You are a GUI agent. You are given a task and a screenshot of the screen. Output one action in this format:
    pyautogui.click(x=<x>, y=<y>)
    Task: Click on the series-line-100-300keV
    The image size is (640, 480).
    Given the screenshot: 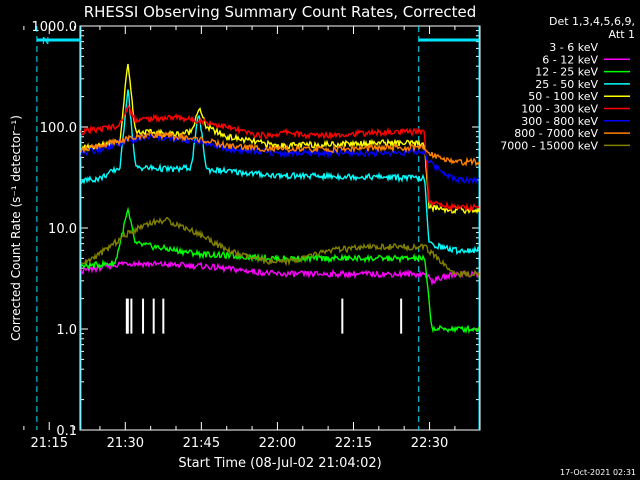 What is the action you would take?
    pyautogui.click(x=280, y=157)
    